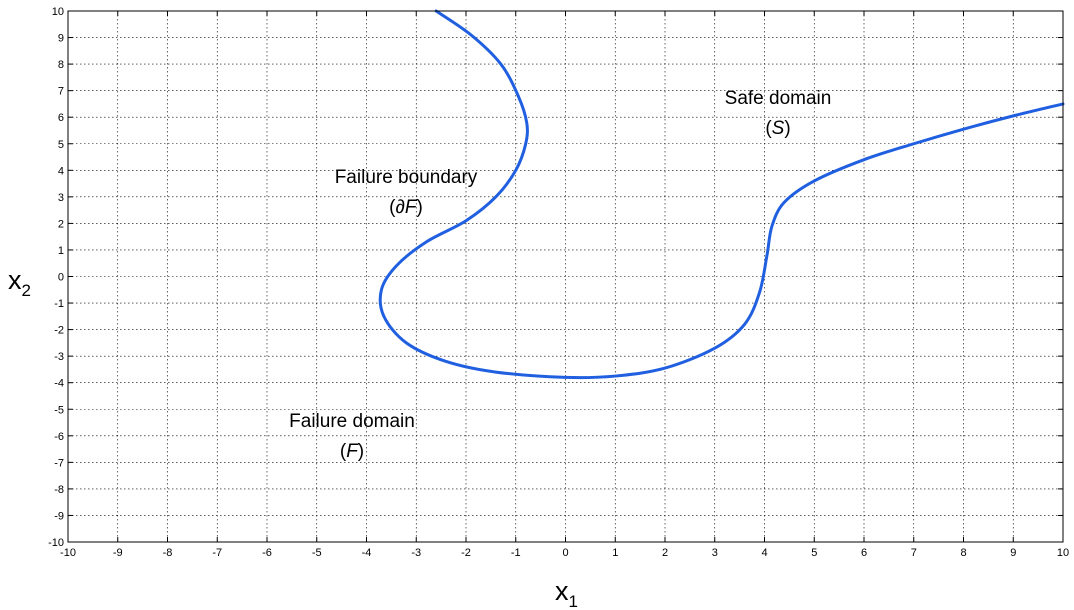 The height and width of the screenshot is (610, 1074). Describe the element at coordinates (59, 516) in the screenshot. I see `y-tick-label: -9` at that location.